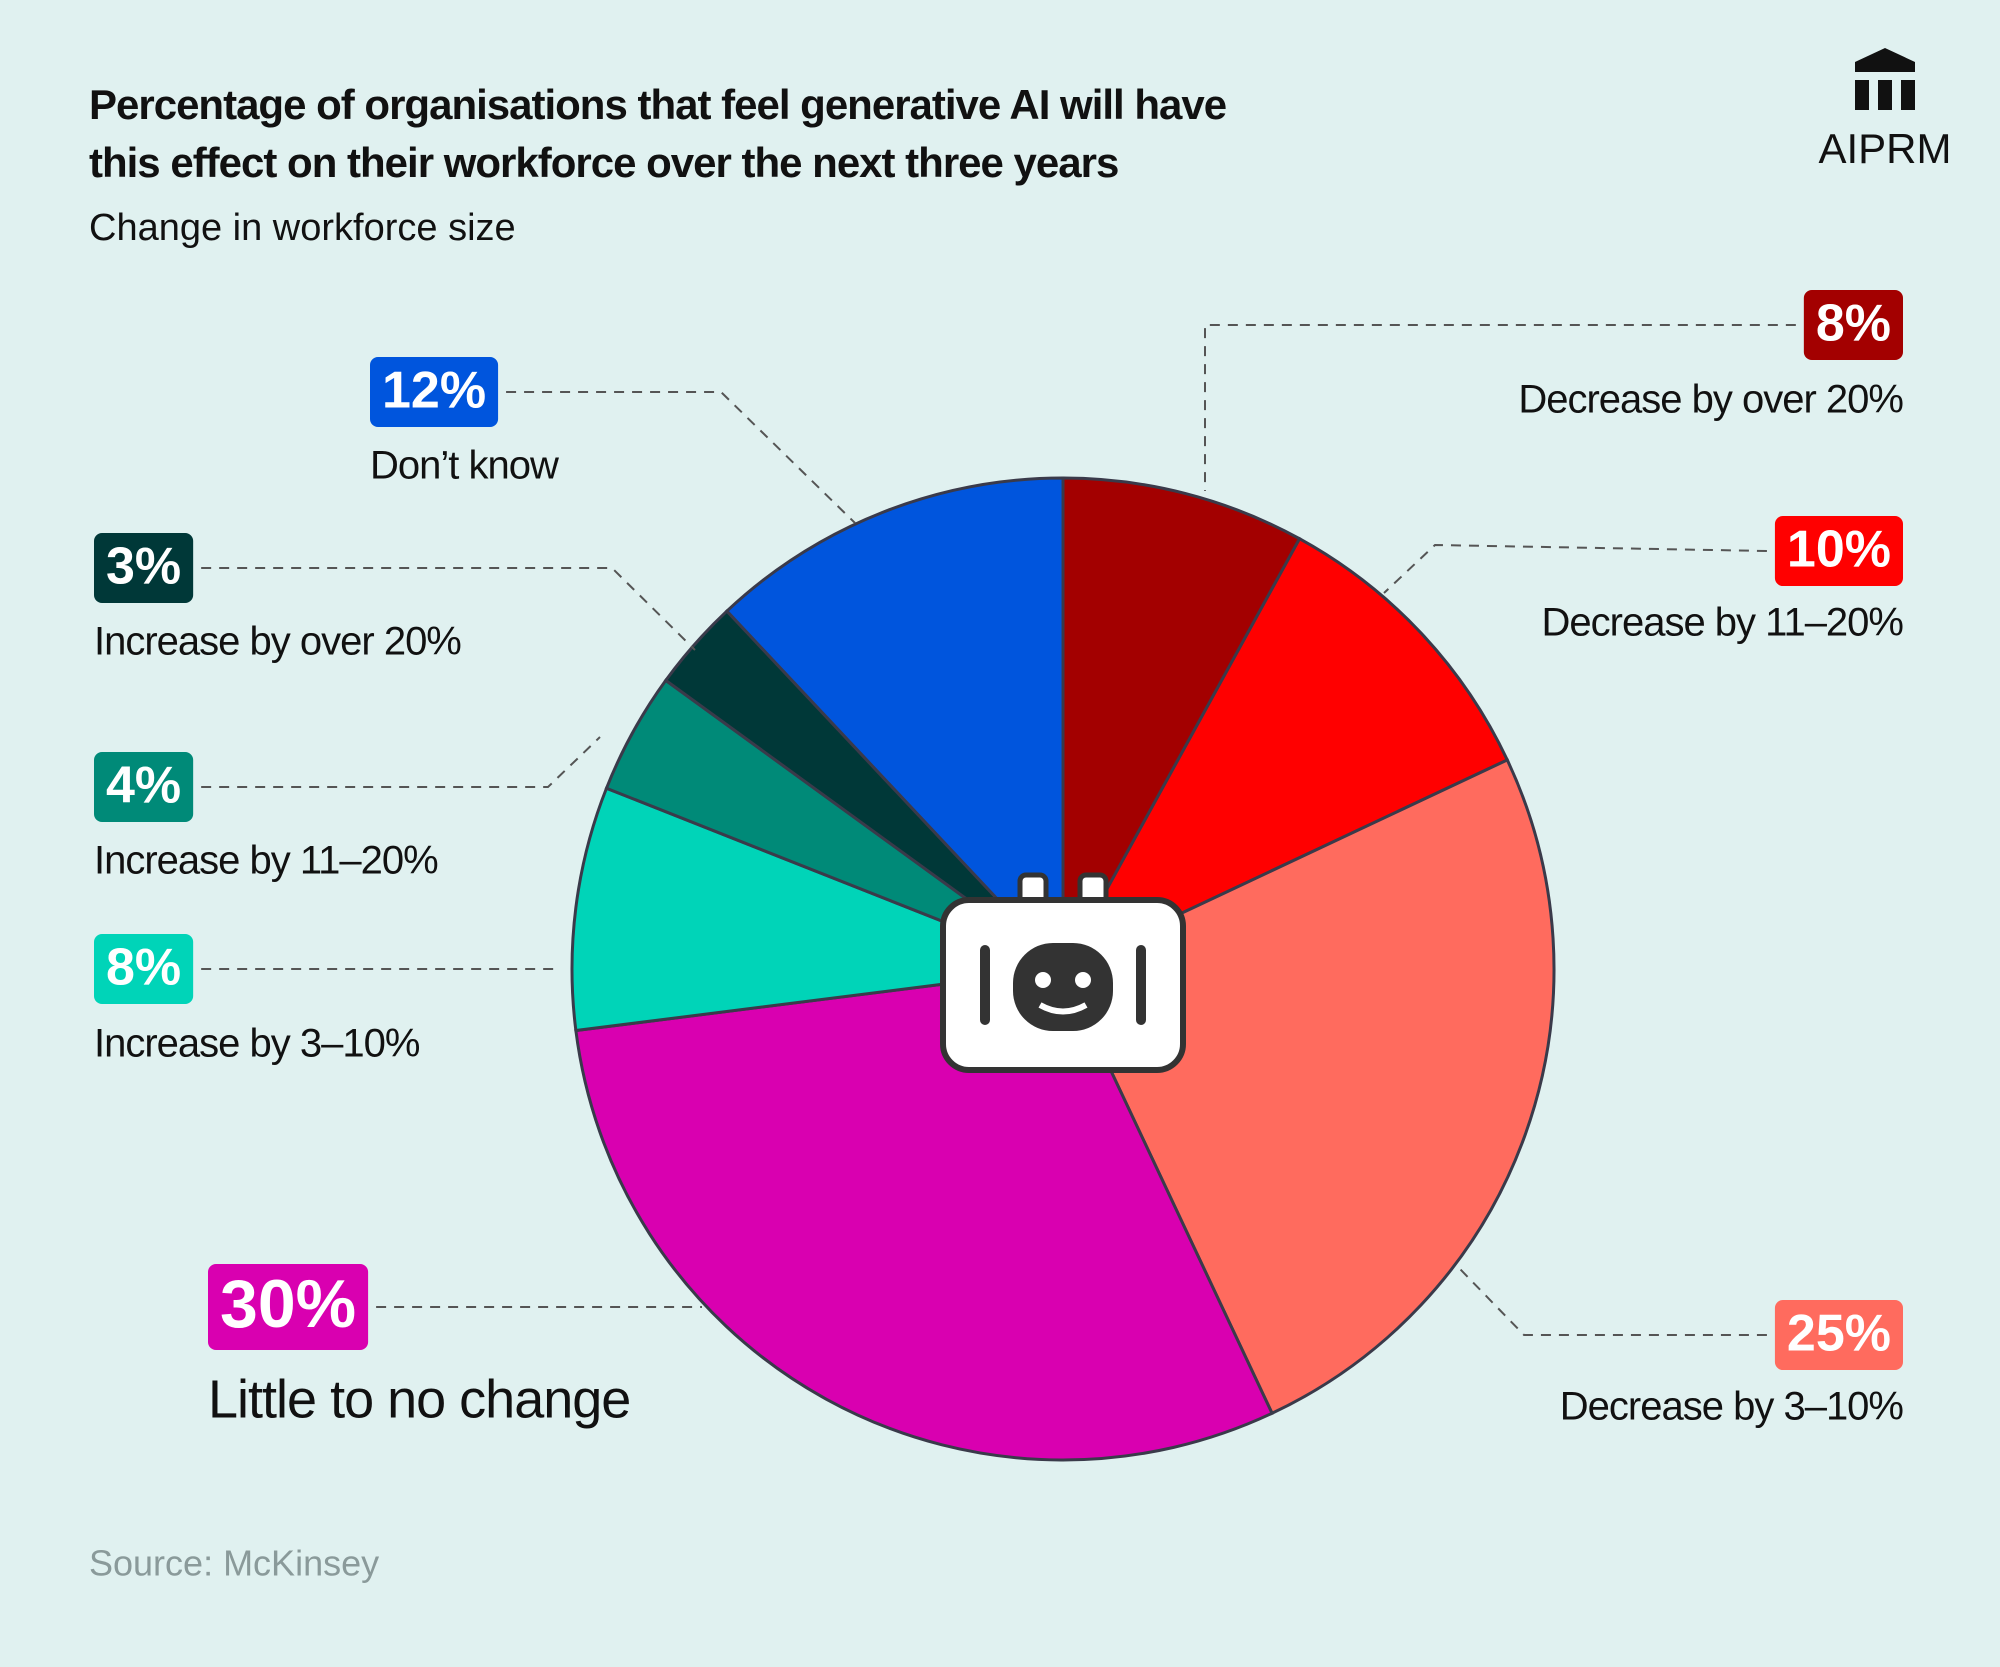  Describe the element at coordinates (1884, 148) in the screenshot. I see `logo-text: AIPRM` at that location.